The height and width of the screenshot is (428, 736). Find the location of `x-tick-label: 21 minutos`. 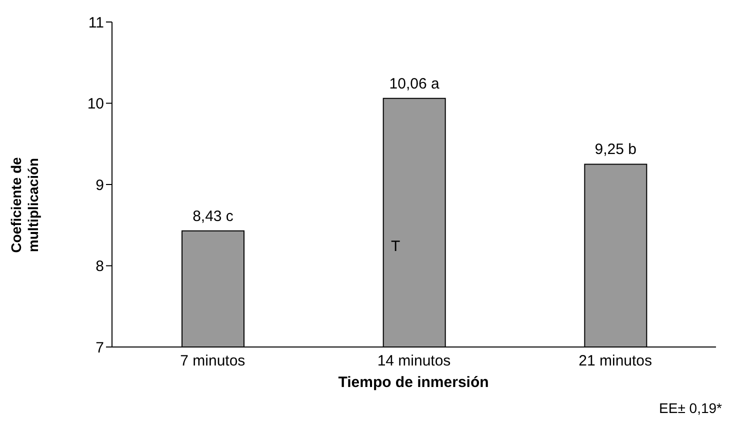

x-tick-label: 21 minutos is located at coordinates (615, 361).